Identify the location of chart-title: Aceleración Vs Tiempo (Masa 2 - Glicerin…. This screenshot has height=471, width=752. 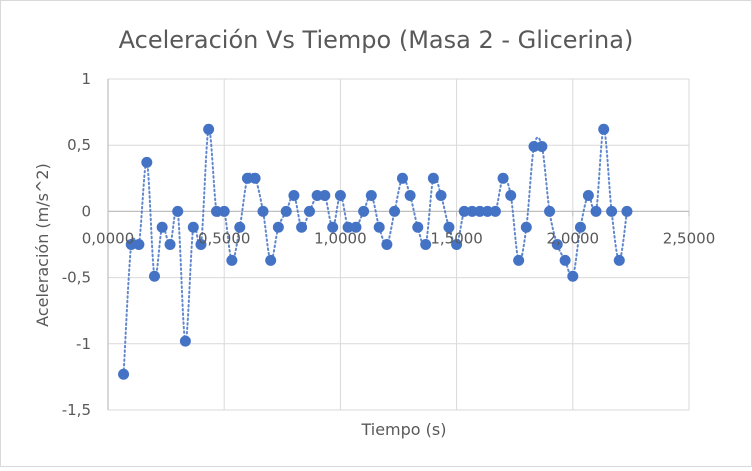
(376, 40).